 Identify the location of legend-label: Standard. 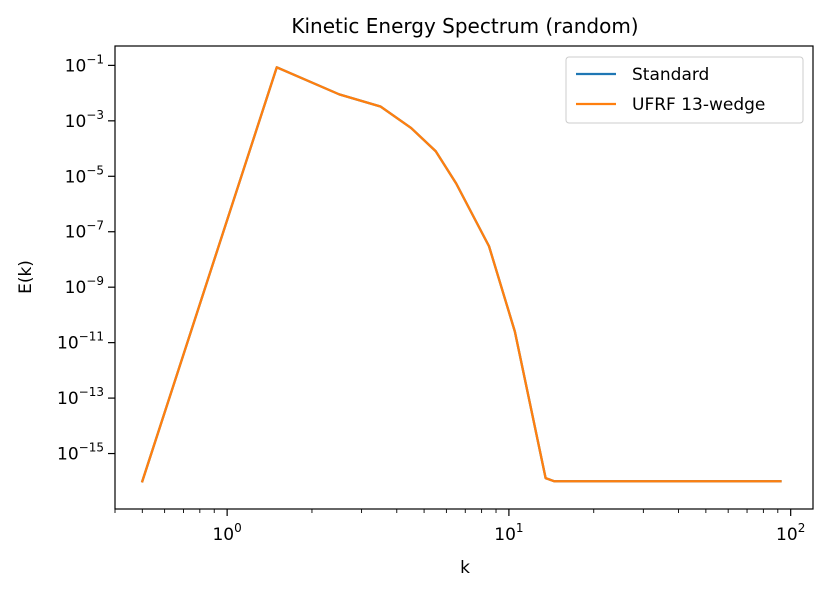
(670, 75).